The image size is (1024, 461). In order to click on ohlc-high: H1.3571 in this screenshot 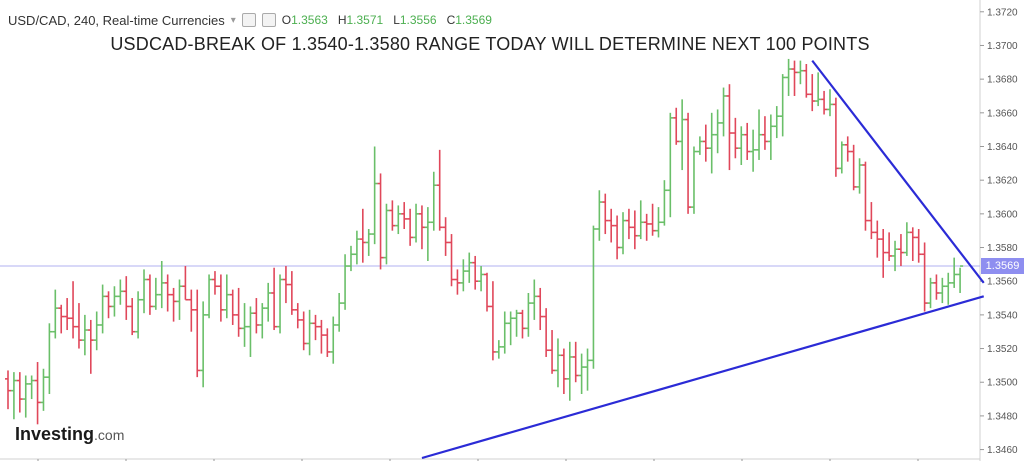, I will do `click(360, 20)`.